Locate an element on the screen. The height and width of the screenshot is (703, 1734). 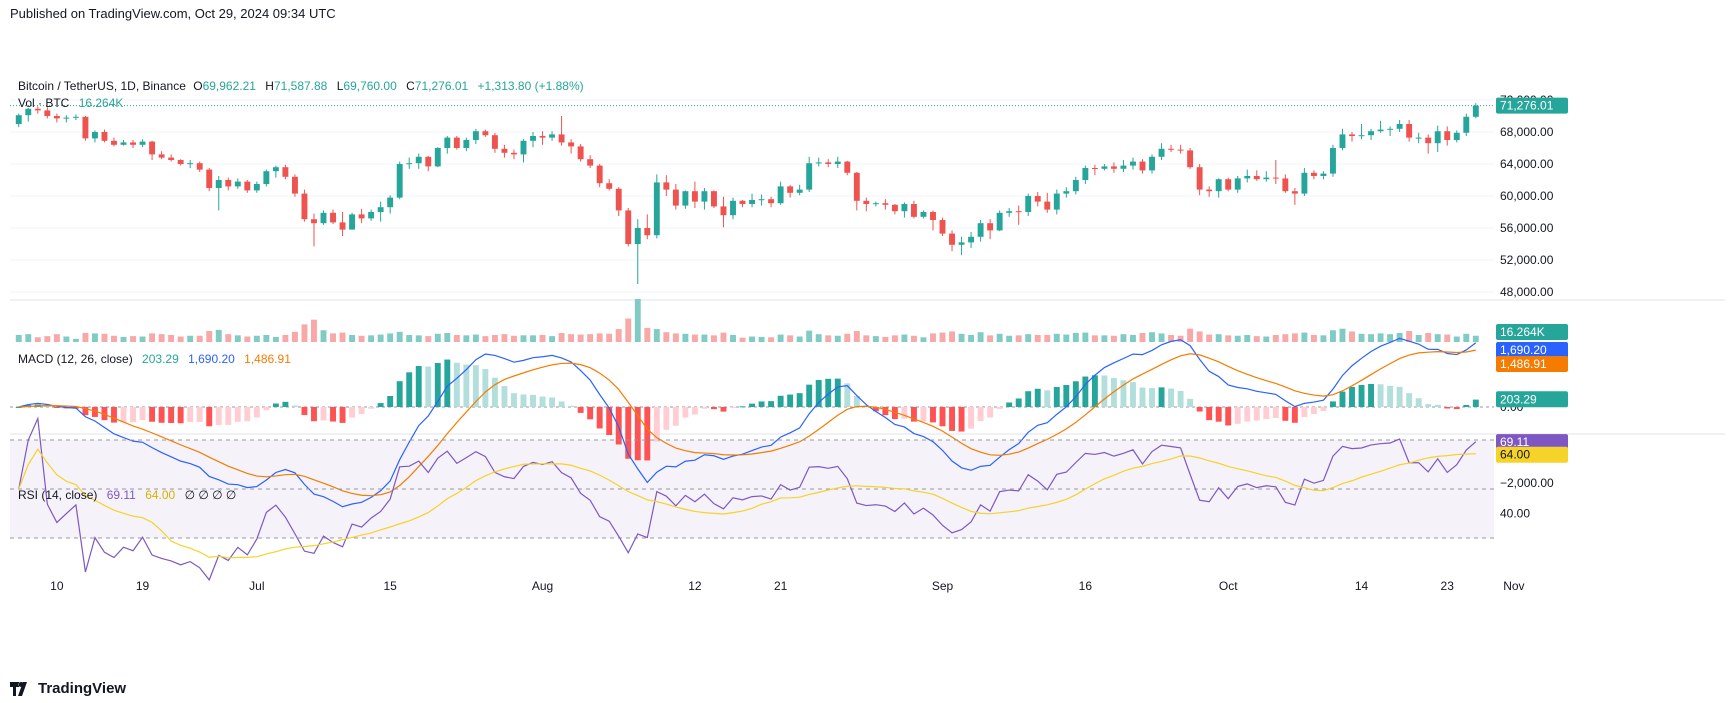
time-axis-label: Nov is located at coordinates (1513, 586).